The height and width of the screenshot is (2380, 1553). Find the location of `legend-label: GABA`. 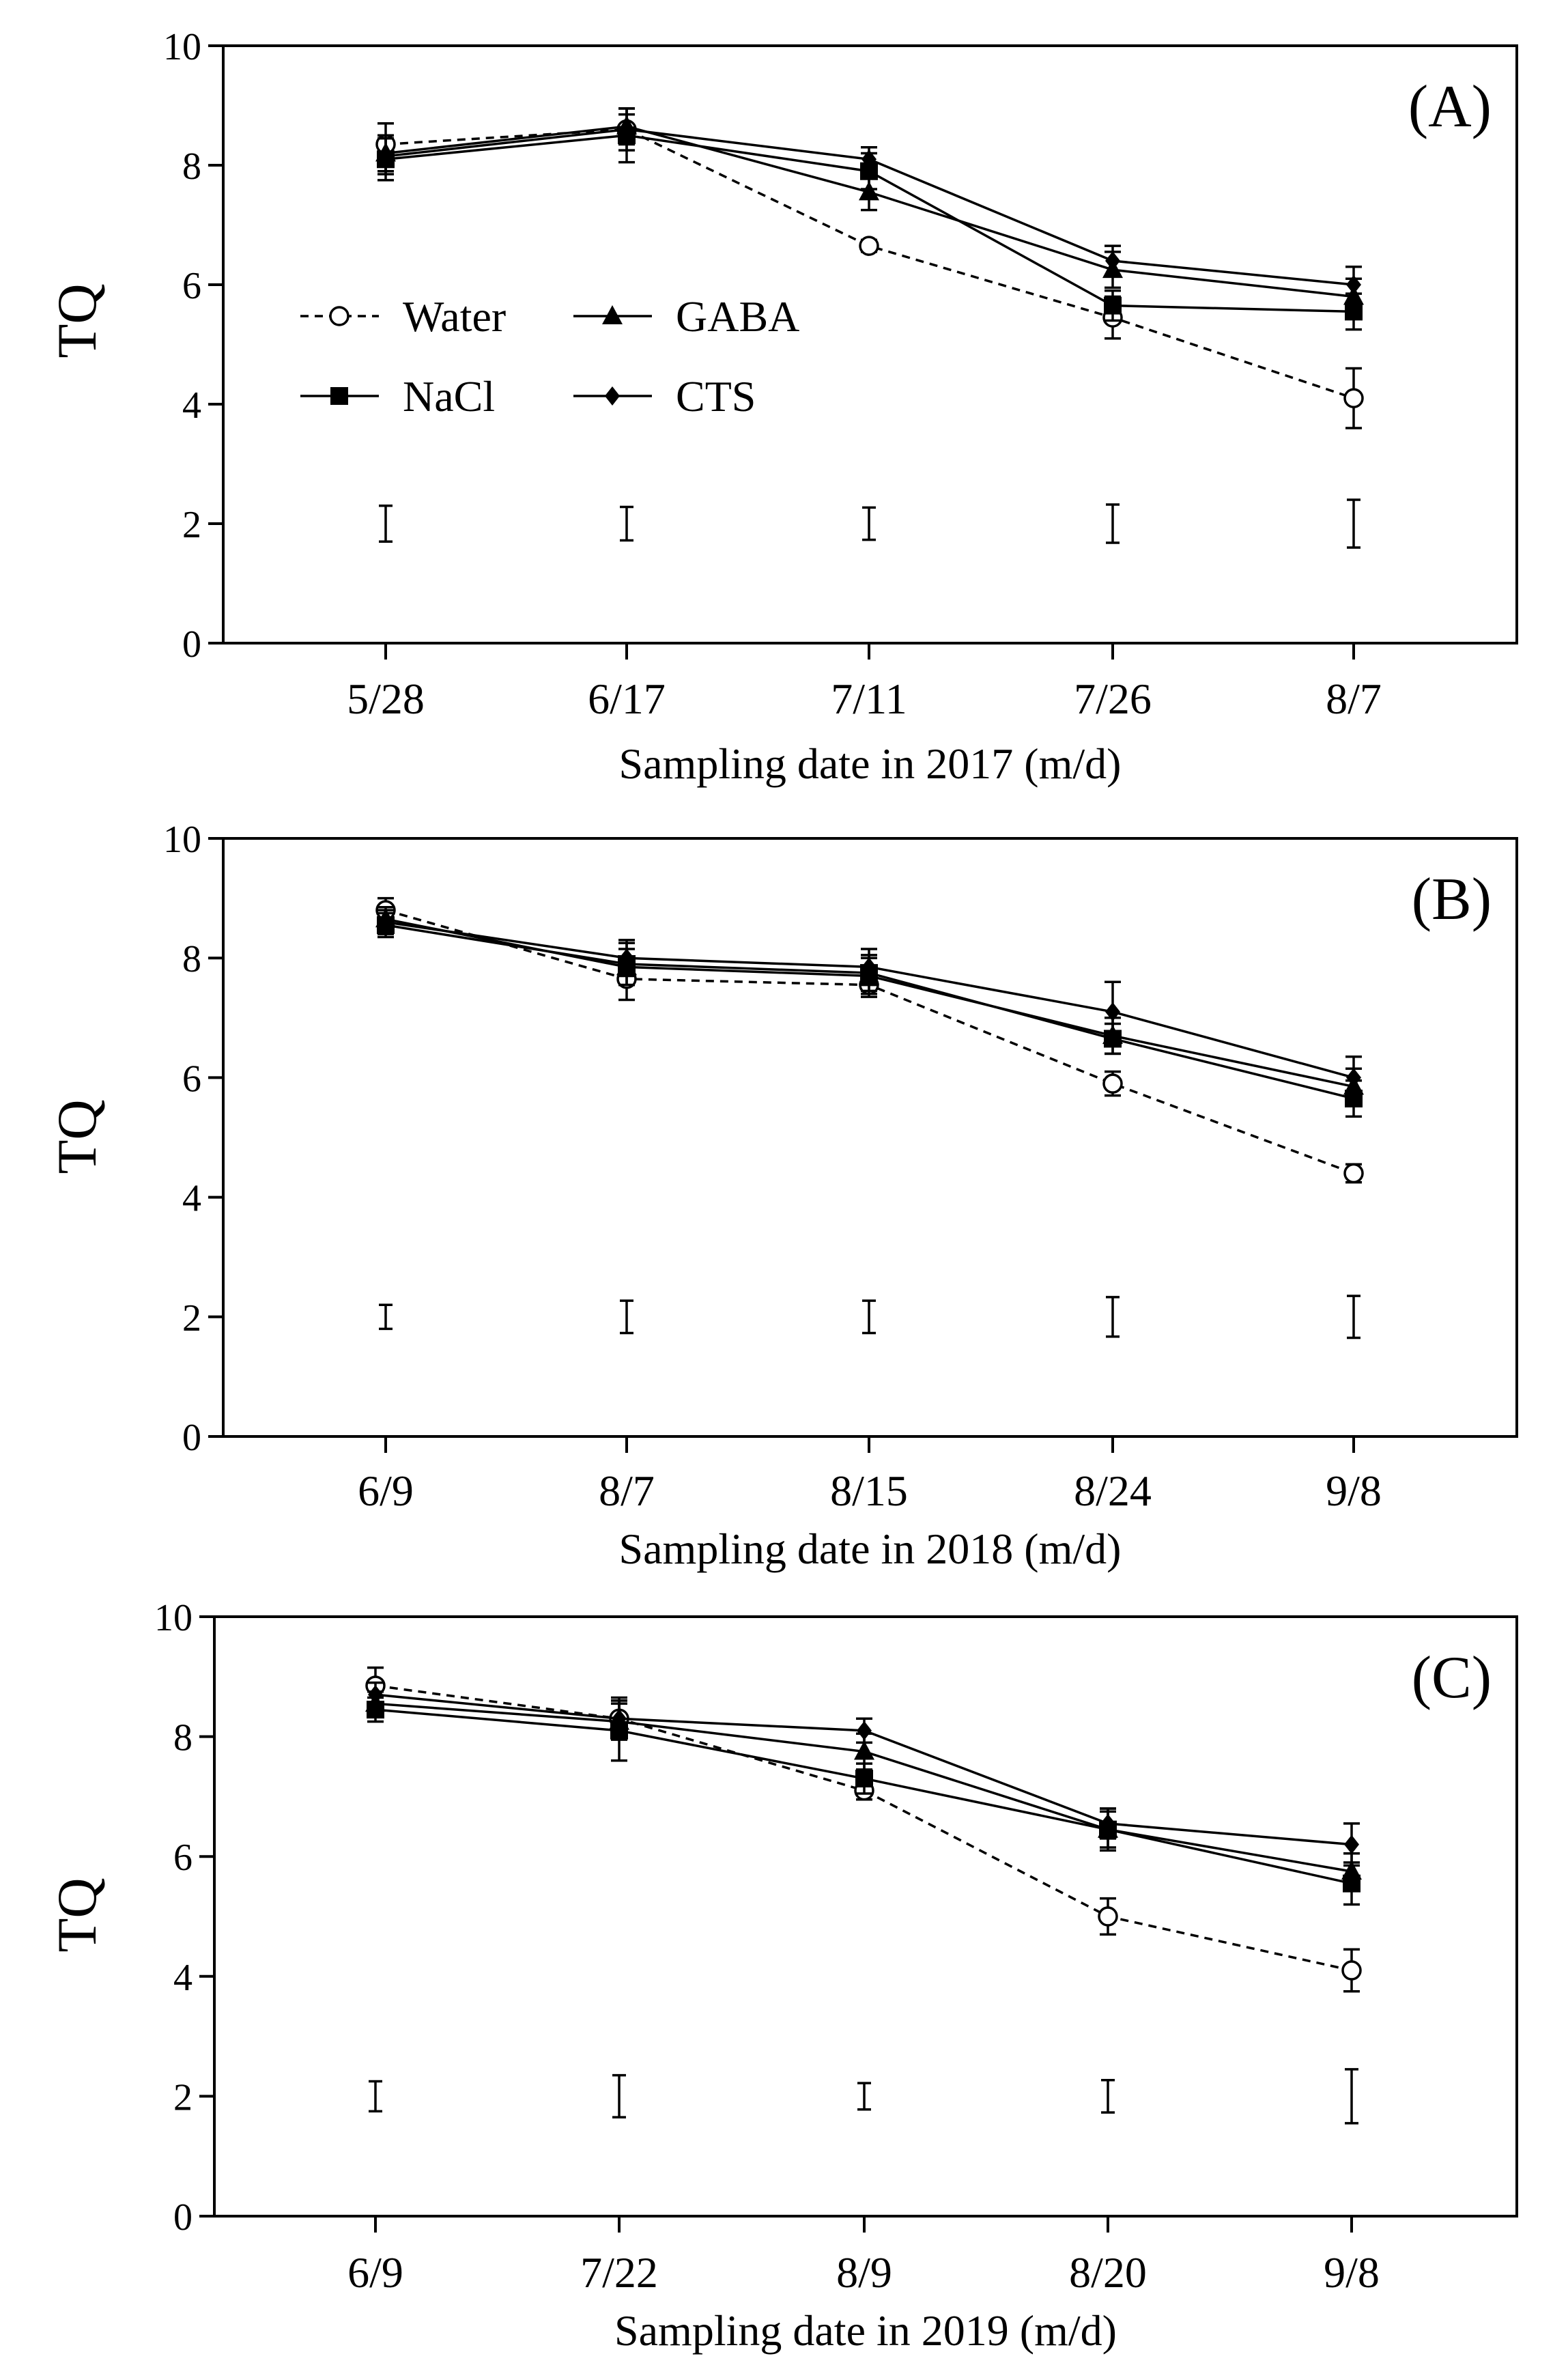

legend-label: GABA is located at coordinates (737, 316).